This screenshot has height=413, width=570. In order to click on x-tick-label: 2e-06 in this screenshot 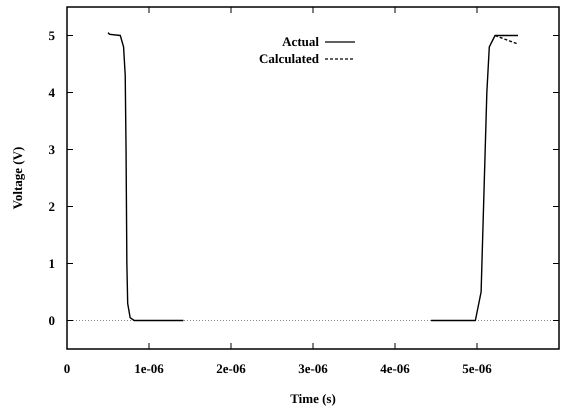, I will do `click(231, 368)`.